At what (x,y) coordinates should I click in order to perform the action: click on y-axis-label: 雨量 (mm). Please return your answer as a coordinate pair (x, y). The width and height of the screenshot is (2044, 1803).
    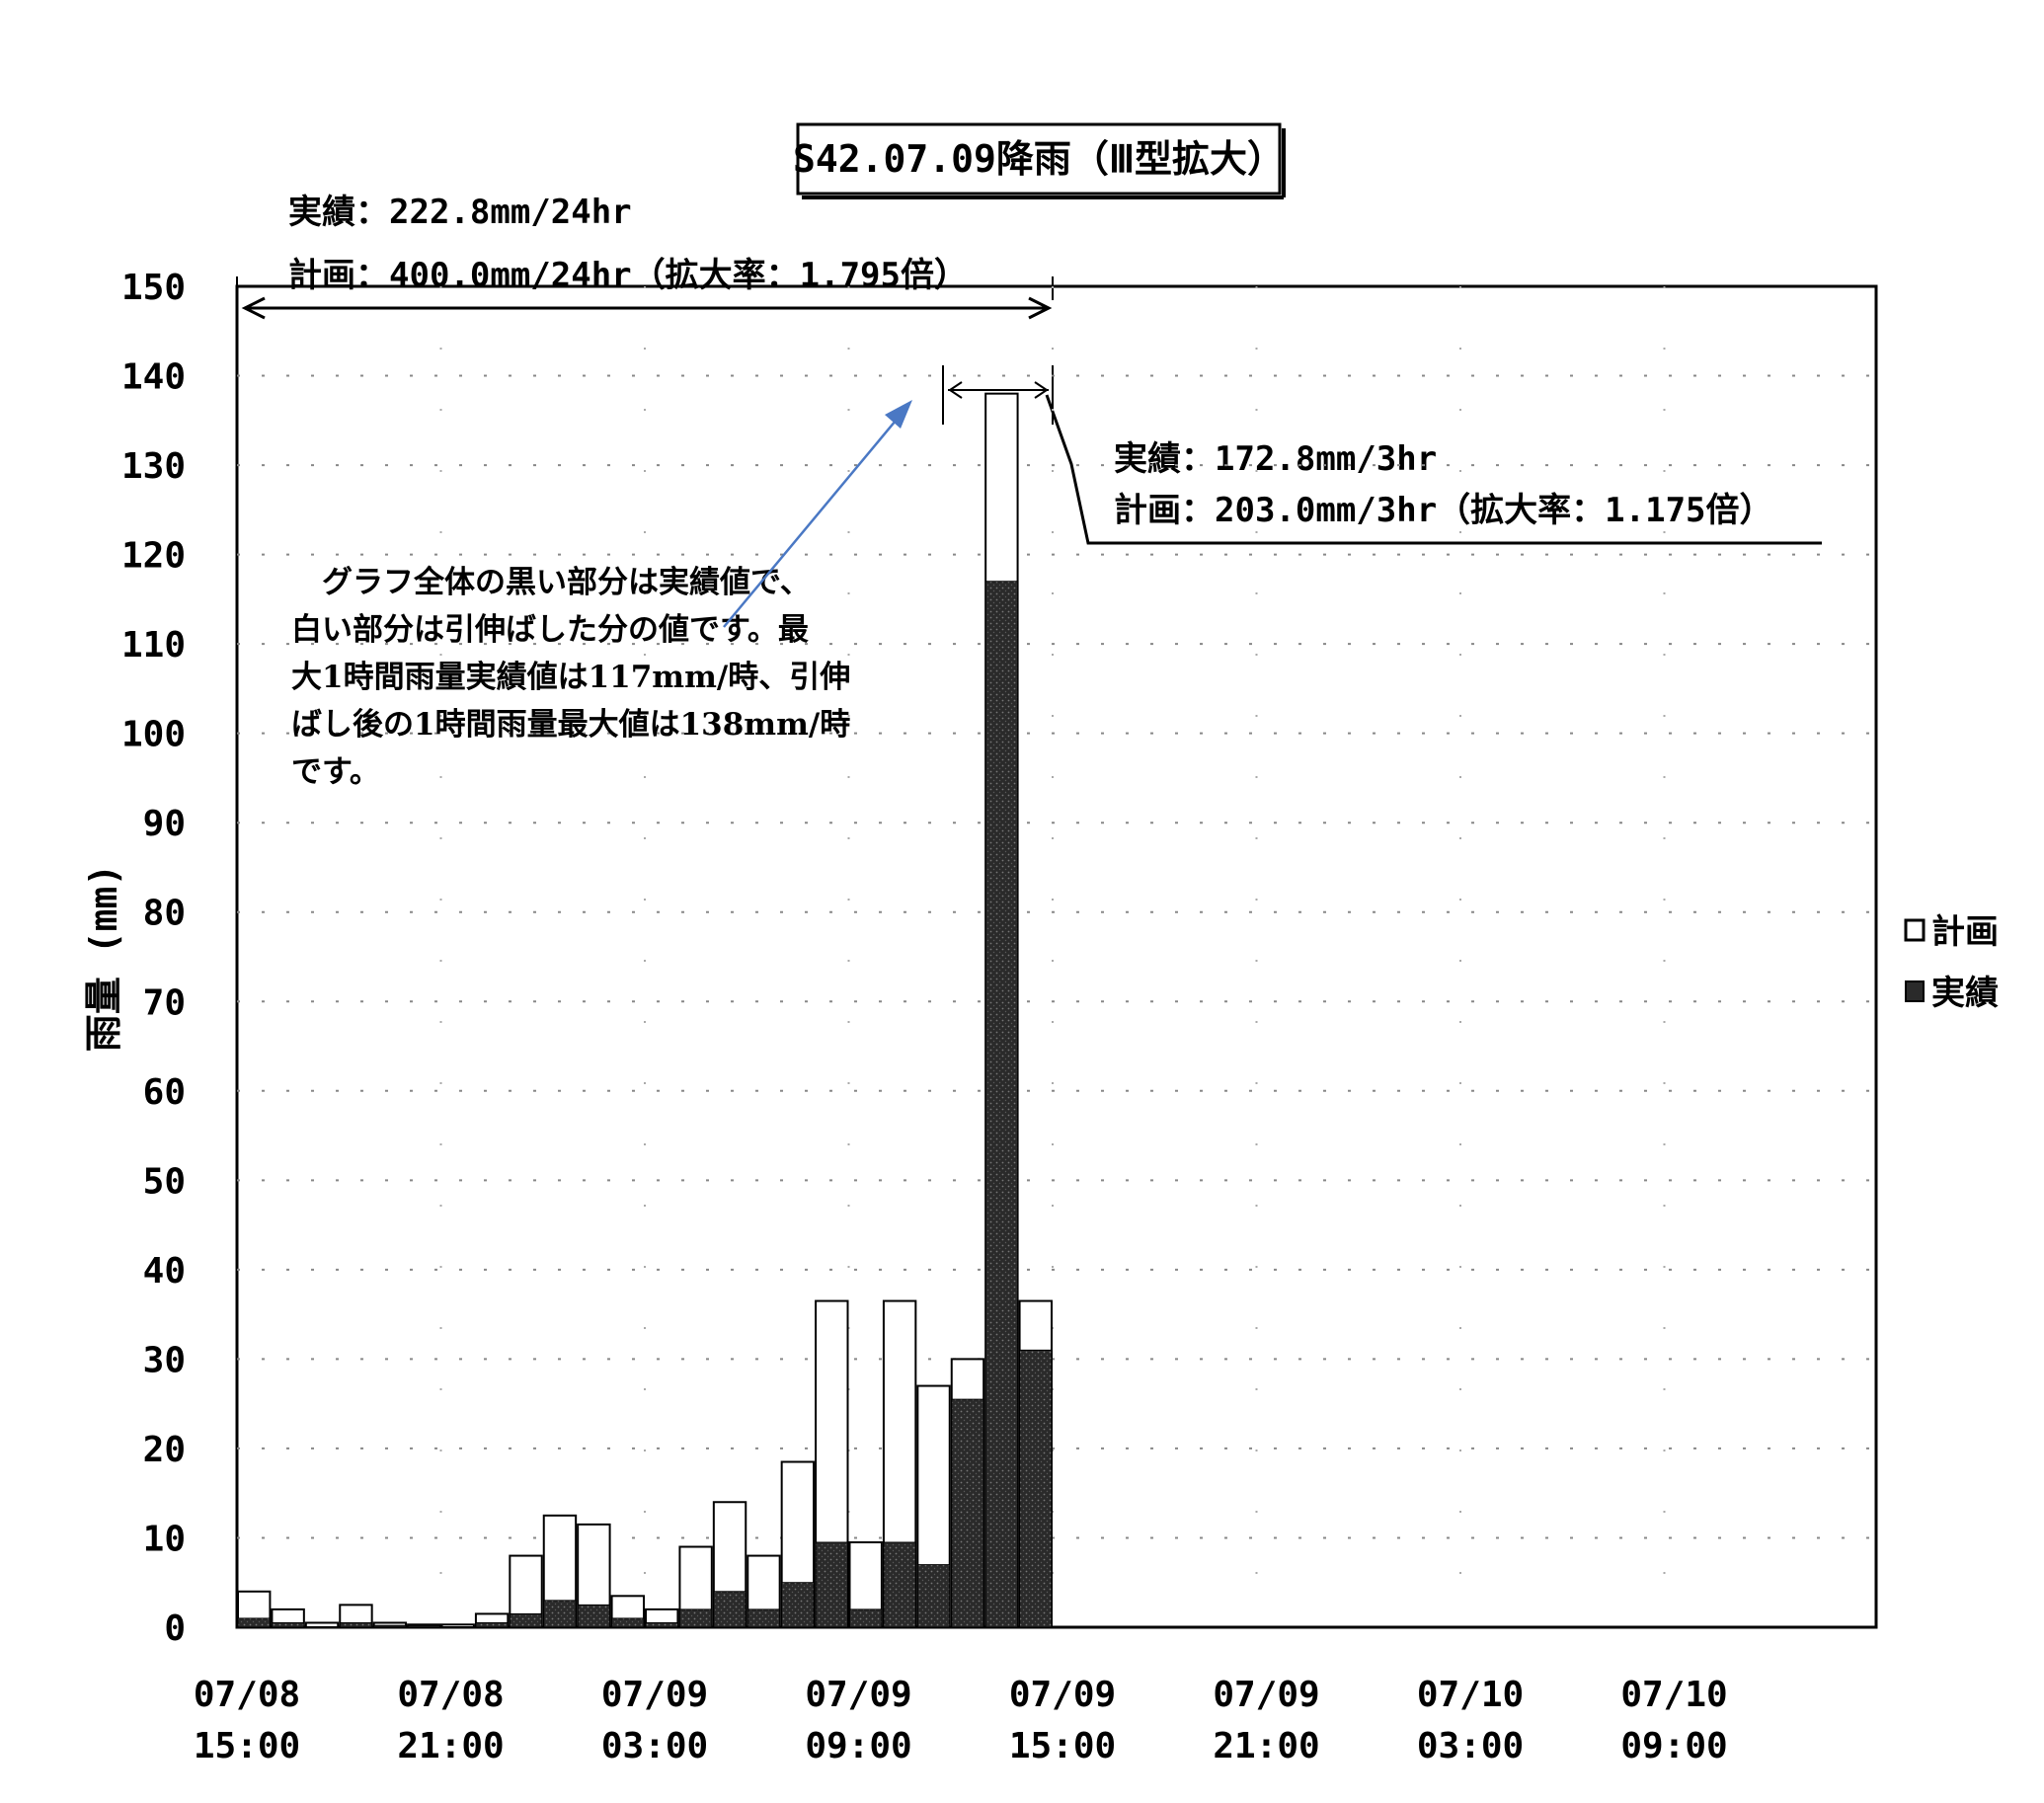
    Looking at the image, I should click on (104, 958).